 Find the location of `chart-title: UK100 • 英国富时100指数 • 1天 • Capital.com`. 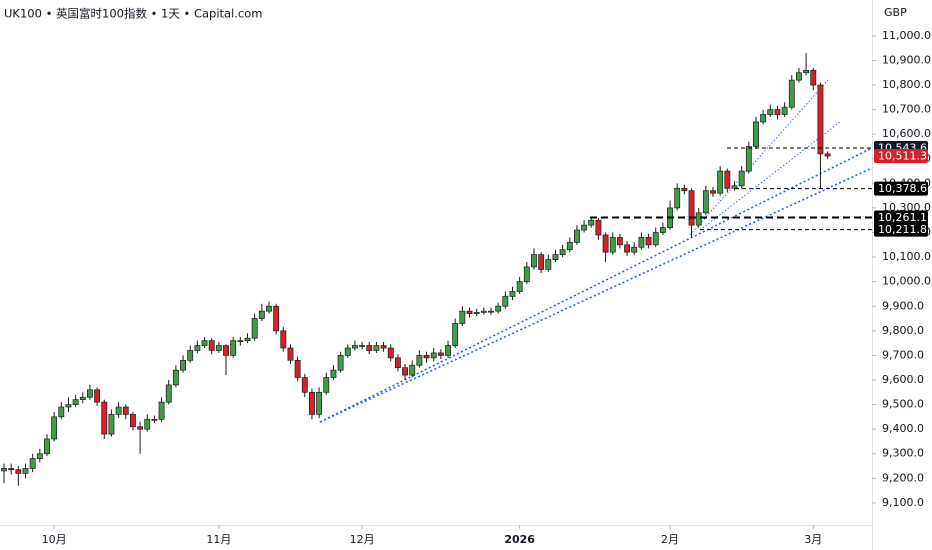

chart-title: UK100 • 英国富时100指数 • 1天 • Capital.com is located at coordinates (133, 14).